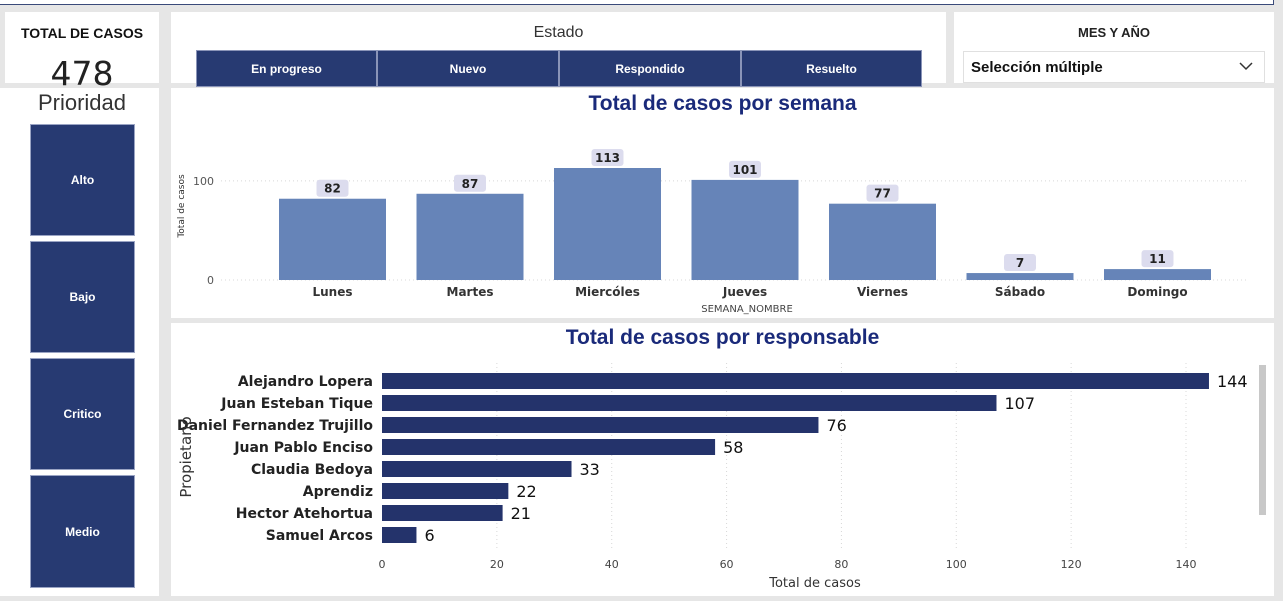 The image size is (1283, 601). What do you see at coordinates (1246, 68) in the screenshot?
I see `chevron-down-icon` at bounding box center [1246, 68].